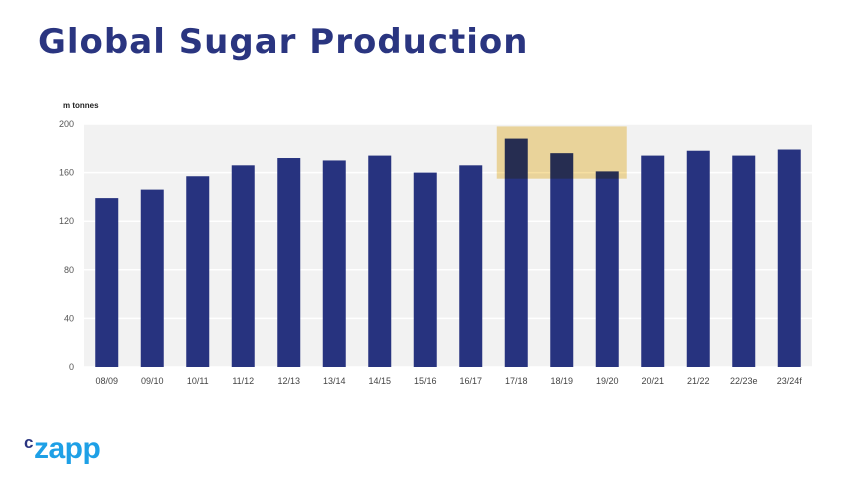 Image resolution: width=845 pixels, height=495 pixels. What do you see at coordinates (379, 381) in the screenshot?
I see `x-tick-label: 14/15` at bounding box center [379, 381].